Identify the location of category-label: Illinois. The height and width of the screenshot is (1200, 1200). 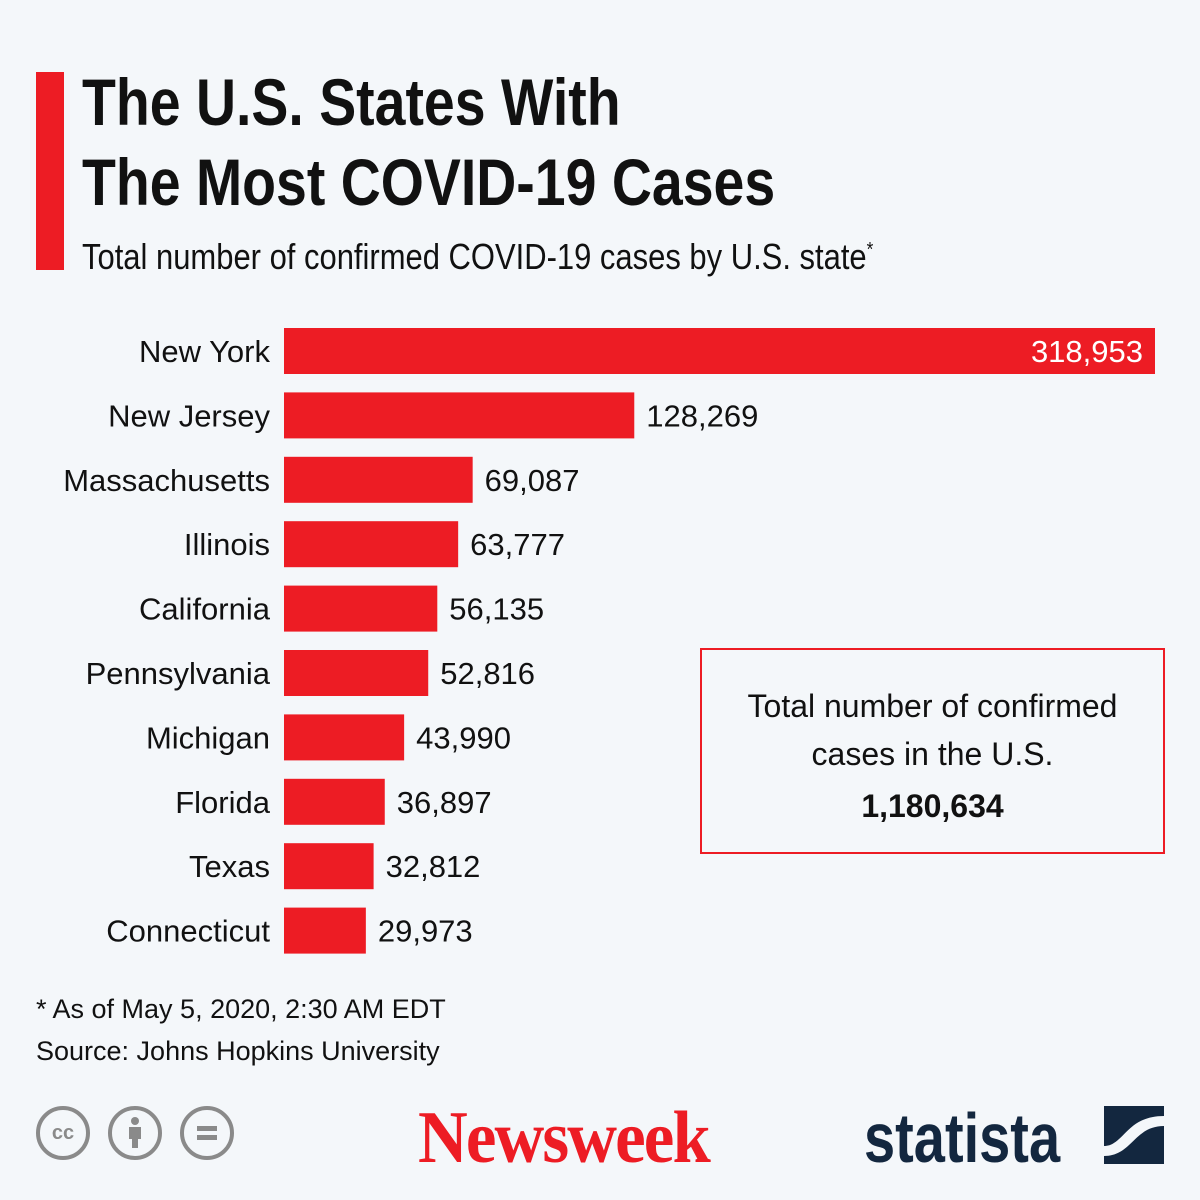
(227, 544).